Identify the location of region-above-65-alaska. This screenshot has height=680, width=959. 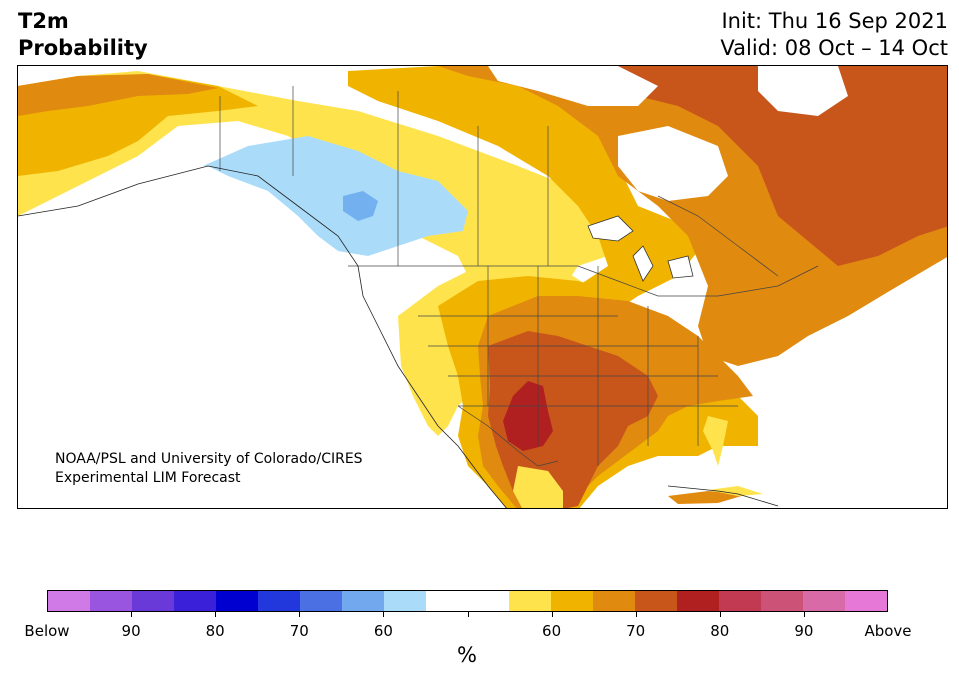
(118, 95).